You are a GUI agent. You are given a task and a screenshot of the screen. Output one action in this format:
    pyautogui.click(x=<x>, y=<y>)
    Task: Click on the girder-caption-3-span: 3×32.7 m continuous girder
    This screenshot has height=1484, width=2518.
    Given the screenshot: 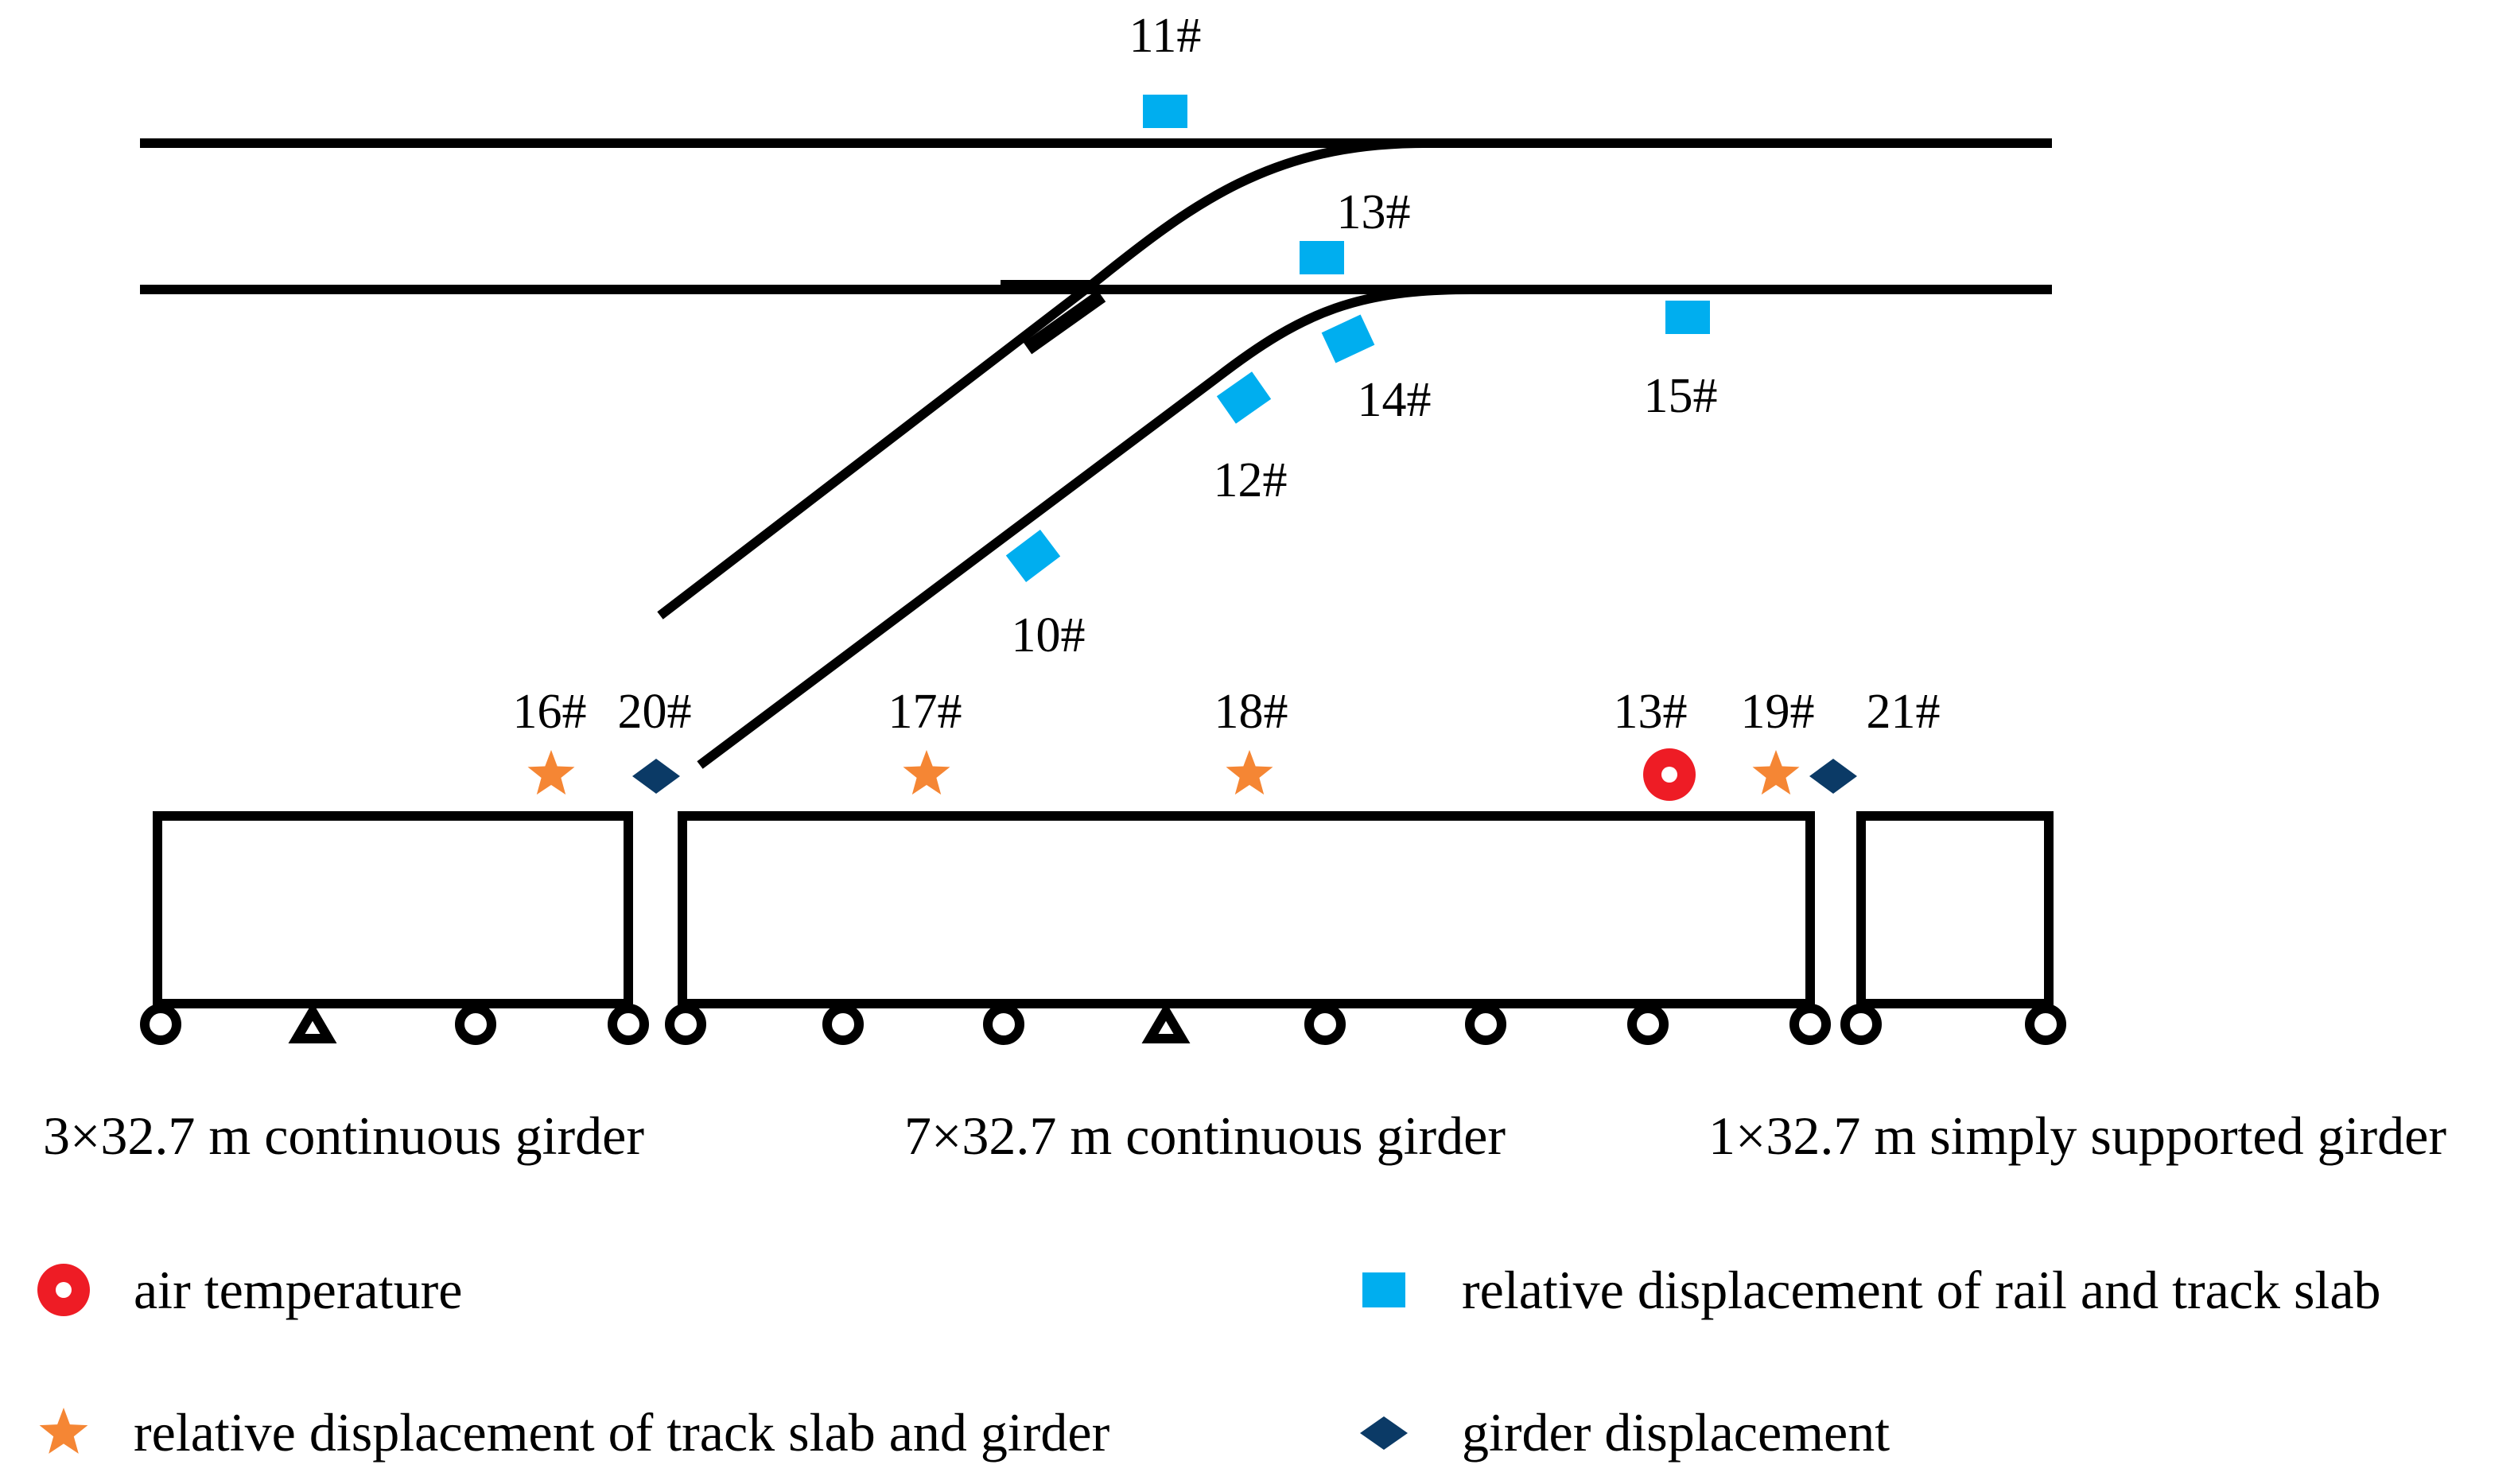 What is the action you would take?
    pyautogui.click(x=343, y=1135)
    